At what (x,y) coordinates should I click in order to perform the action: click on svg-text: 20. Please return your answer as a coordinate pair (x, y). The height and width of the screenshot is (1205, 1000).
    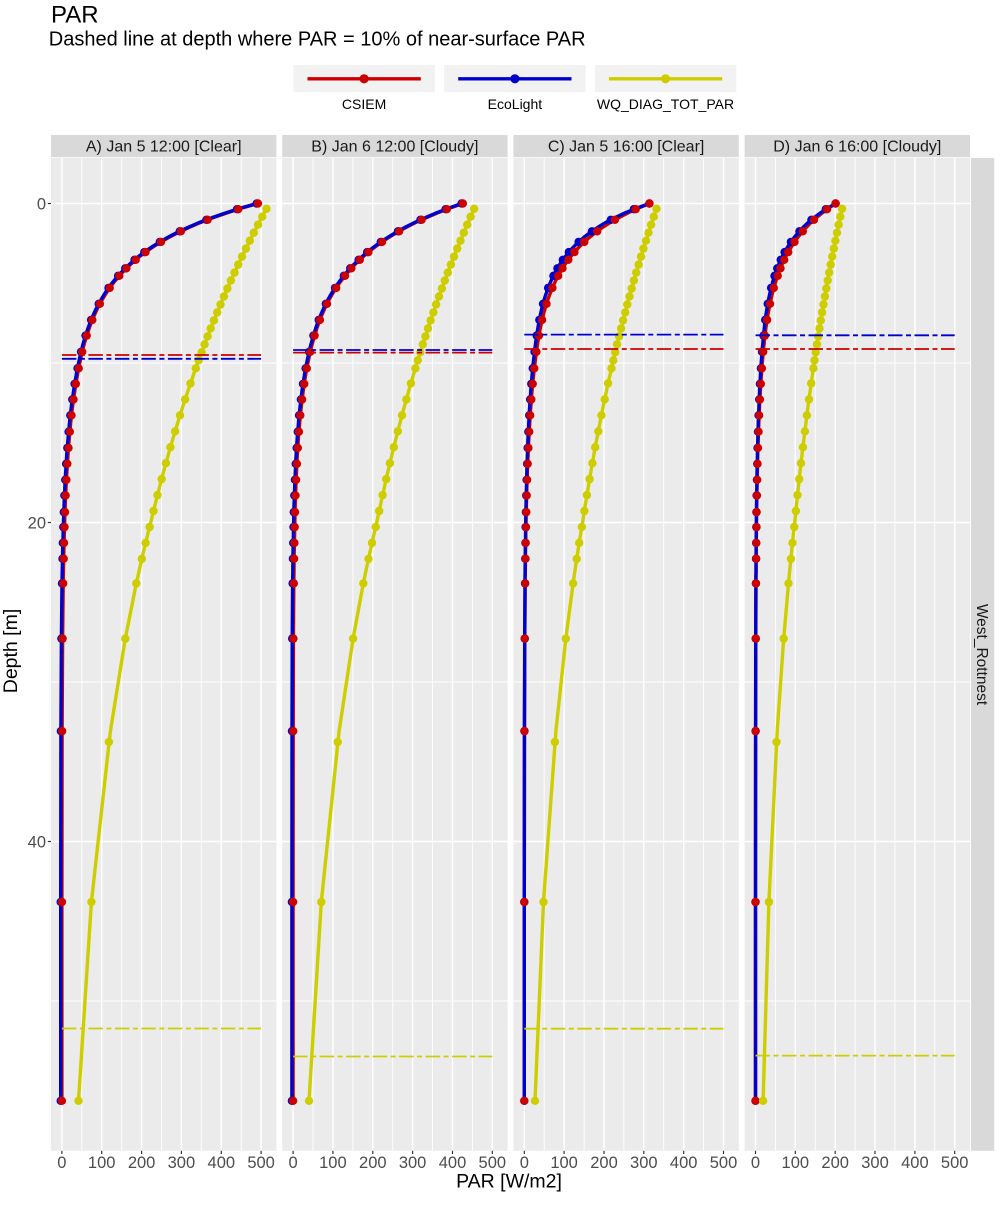
    Looking at the image, I should click on (37, 524).